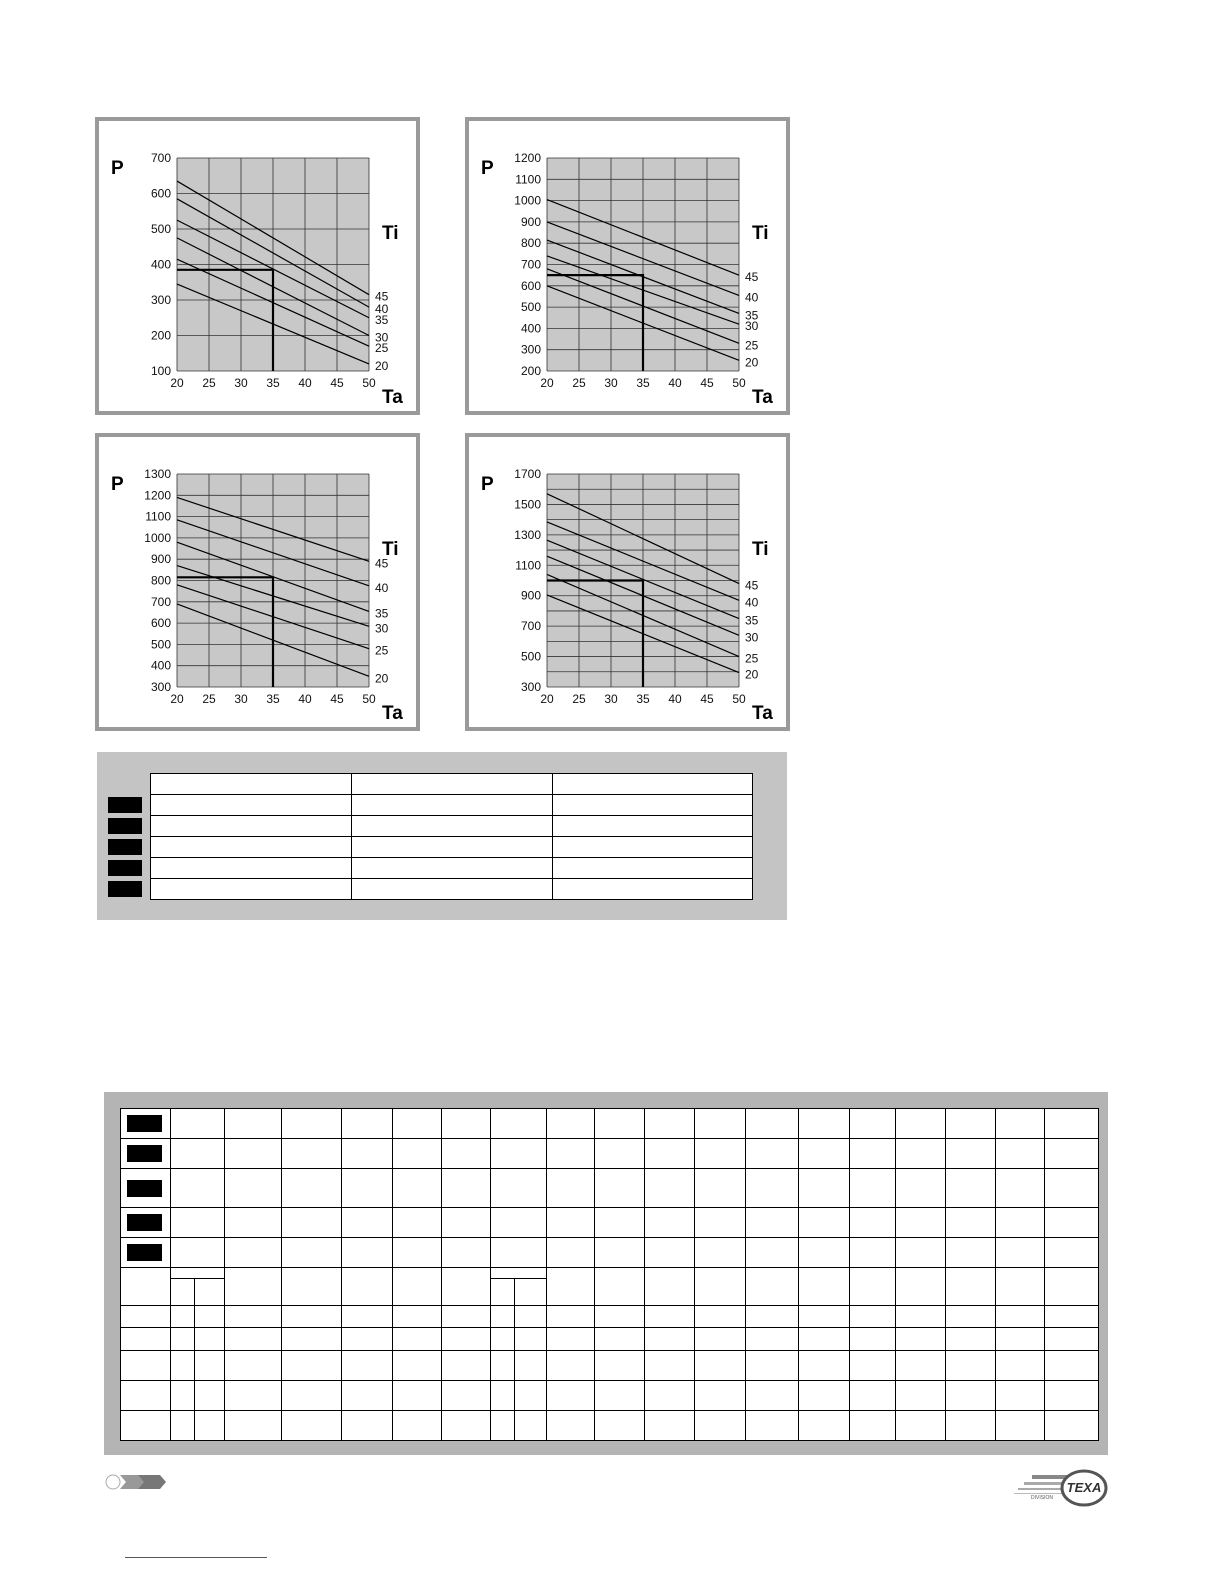 This screenshot has width=1224, height=1584. What do you see at coordinates (707, 699) in the screenshot?
I see `x-tick-label: 45` at bounding box center [707, 699].